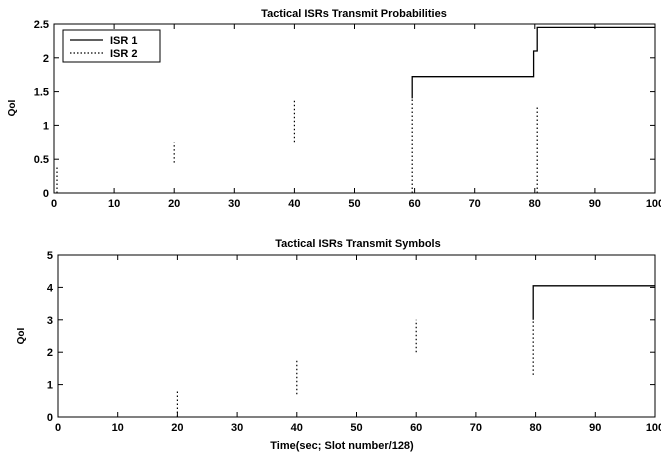 The width and height of the screenshot is (661, 460). Describe the element at coordinates (124, 54) in the screenshot. I see `legend-label-isr2: ISR 2` at that location.